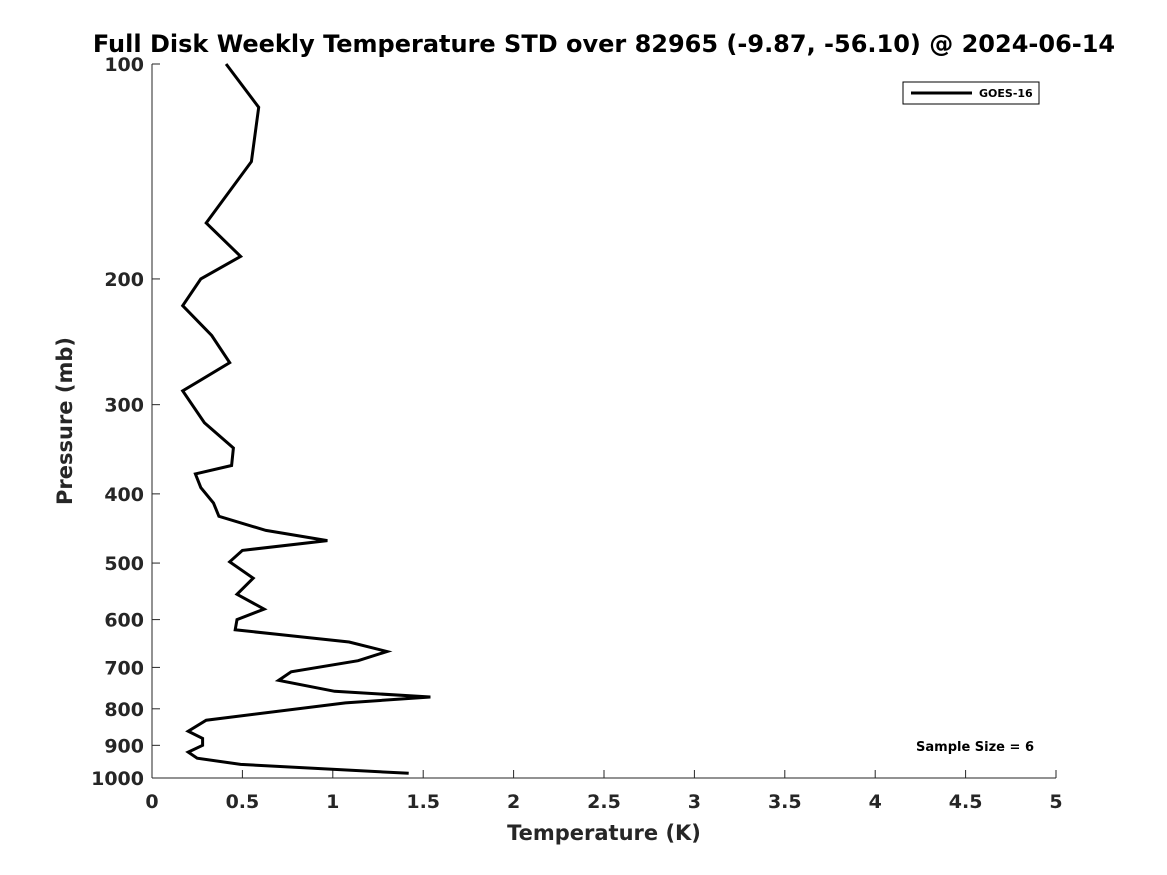 This screenshot has width=1167, height=875. What do you see at coordinates (785, 802) in the screenshot?
I see `x-tick-label: 3.5` at bounding box center [785, 802].